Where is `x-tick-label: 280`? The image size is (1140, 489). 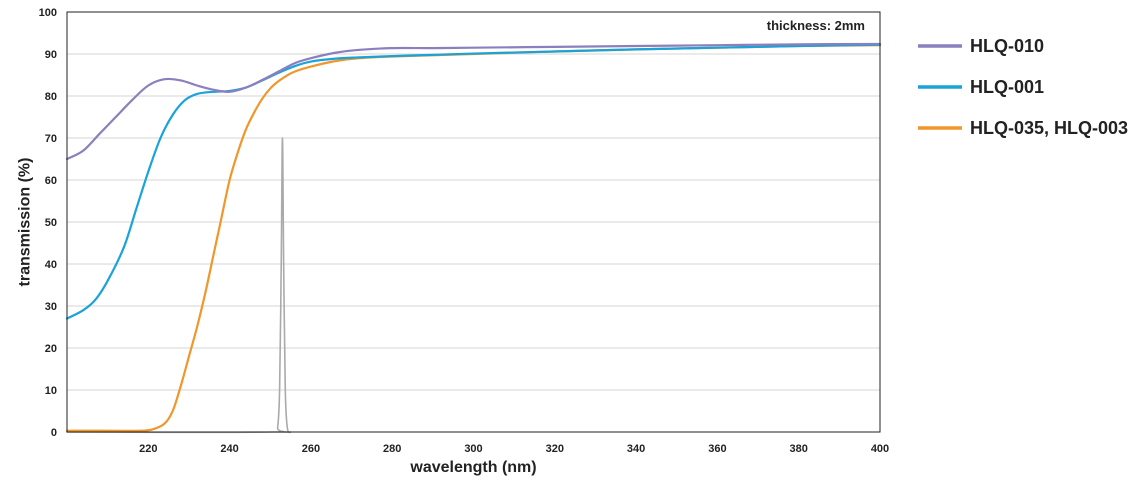
x-tick-label: 280 is located at coordinates (392, 449).